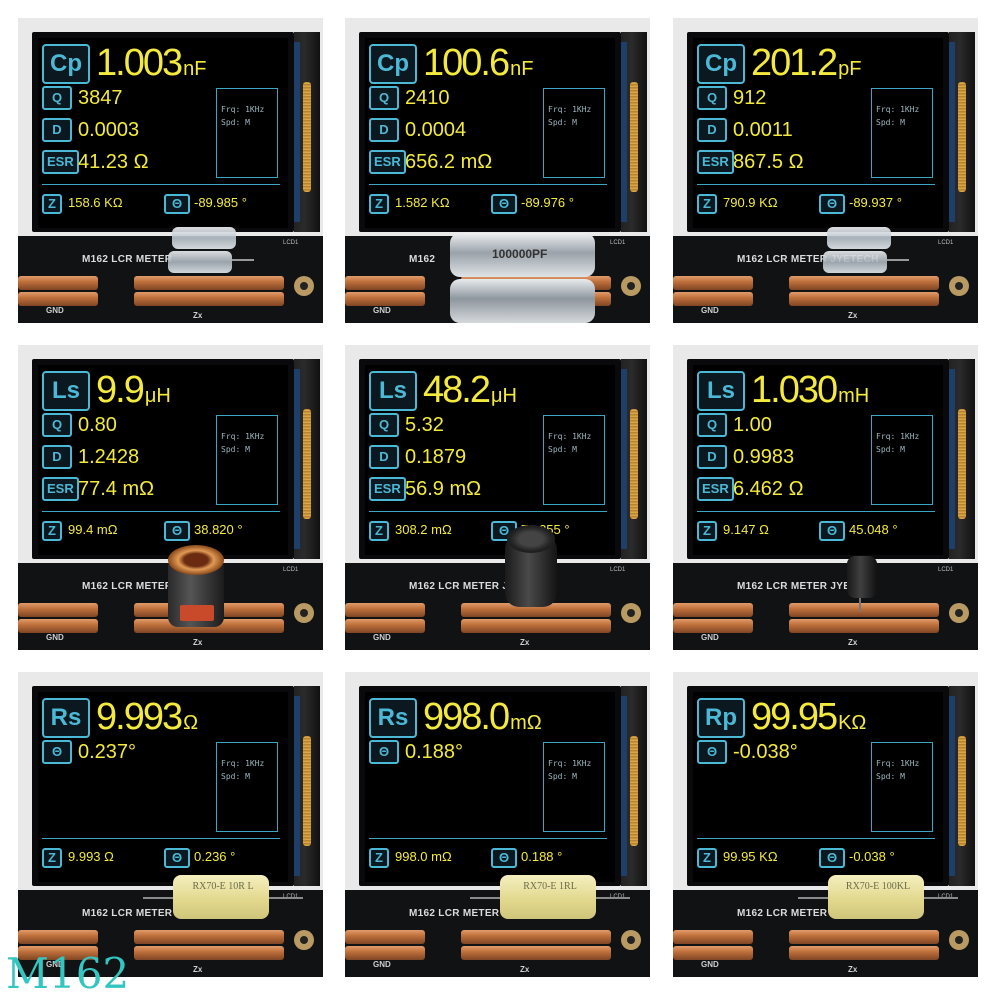 This screenshot has height=1000, width=1000. Describe the element at coordinates (878, 886) in the screenshot. I see `component-marking: RX70-E 100KL` at that location.